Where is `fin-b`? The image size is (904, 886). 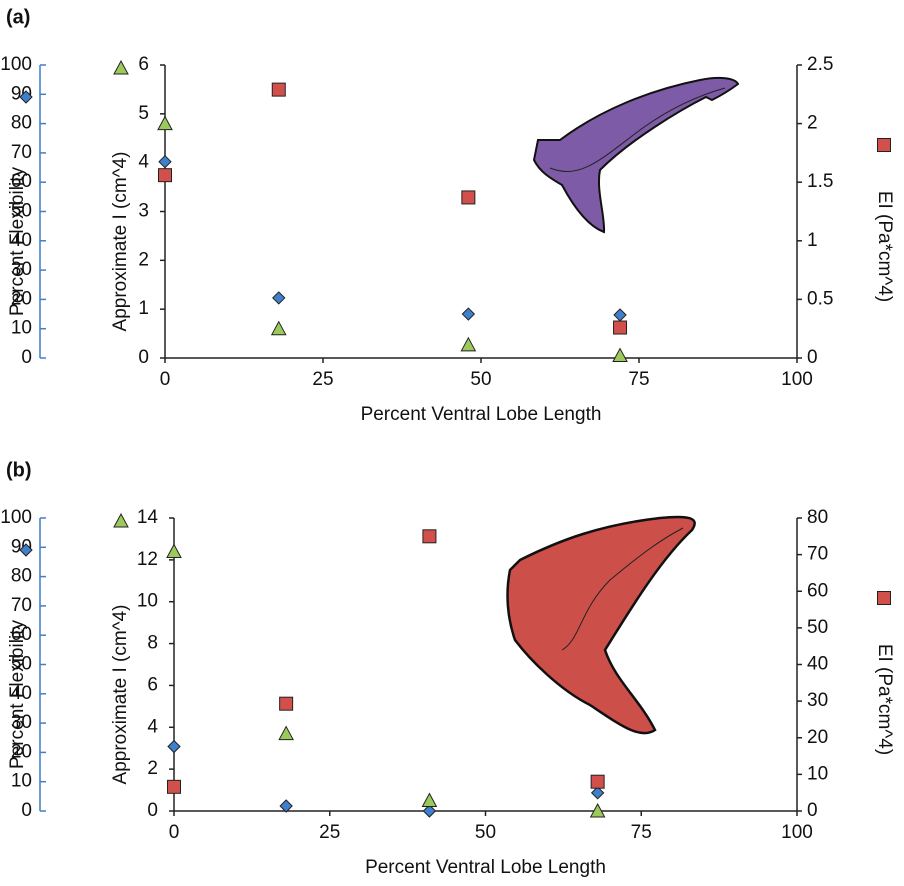 fin-b is located at coordinates (601, 625).